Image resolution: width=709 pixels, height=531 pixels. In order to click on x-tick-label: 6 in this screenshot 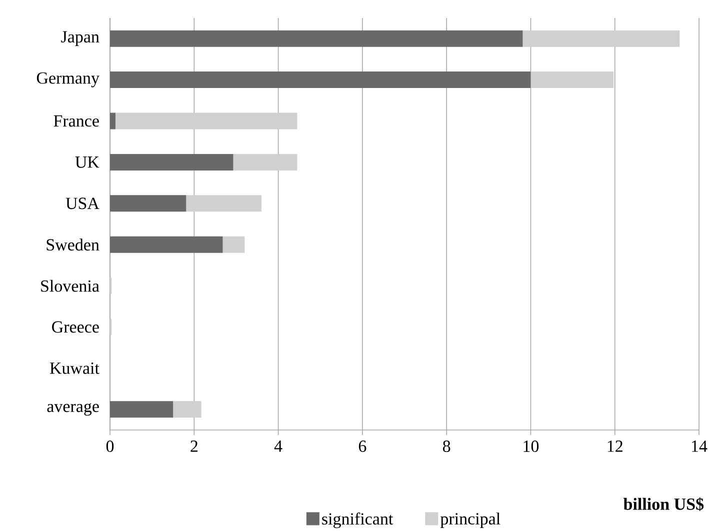, I will do `click(362, 446)`.